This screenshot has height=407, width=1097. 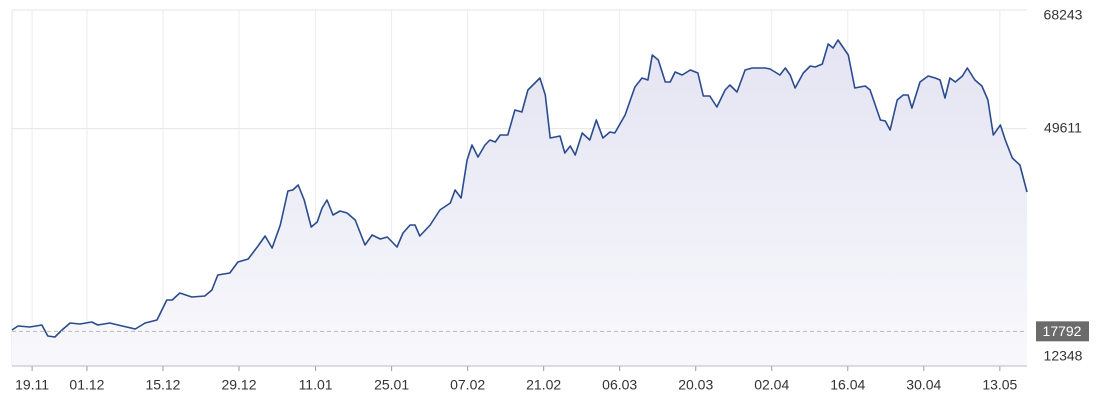 I want to click on x-tick-label: 06.03, so click(x=619, y=385).